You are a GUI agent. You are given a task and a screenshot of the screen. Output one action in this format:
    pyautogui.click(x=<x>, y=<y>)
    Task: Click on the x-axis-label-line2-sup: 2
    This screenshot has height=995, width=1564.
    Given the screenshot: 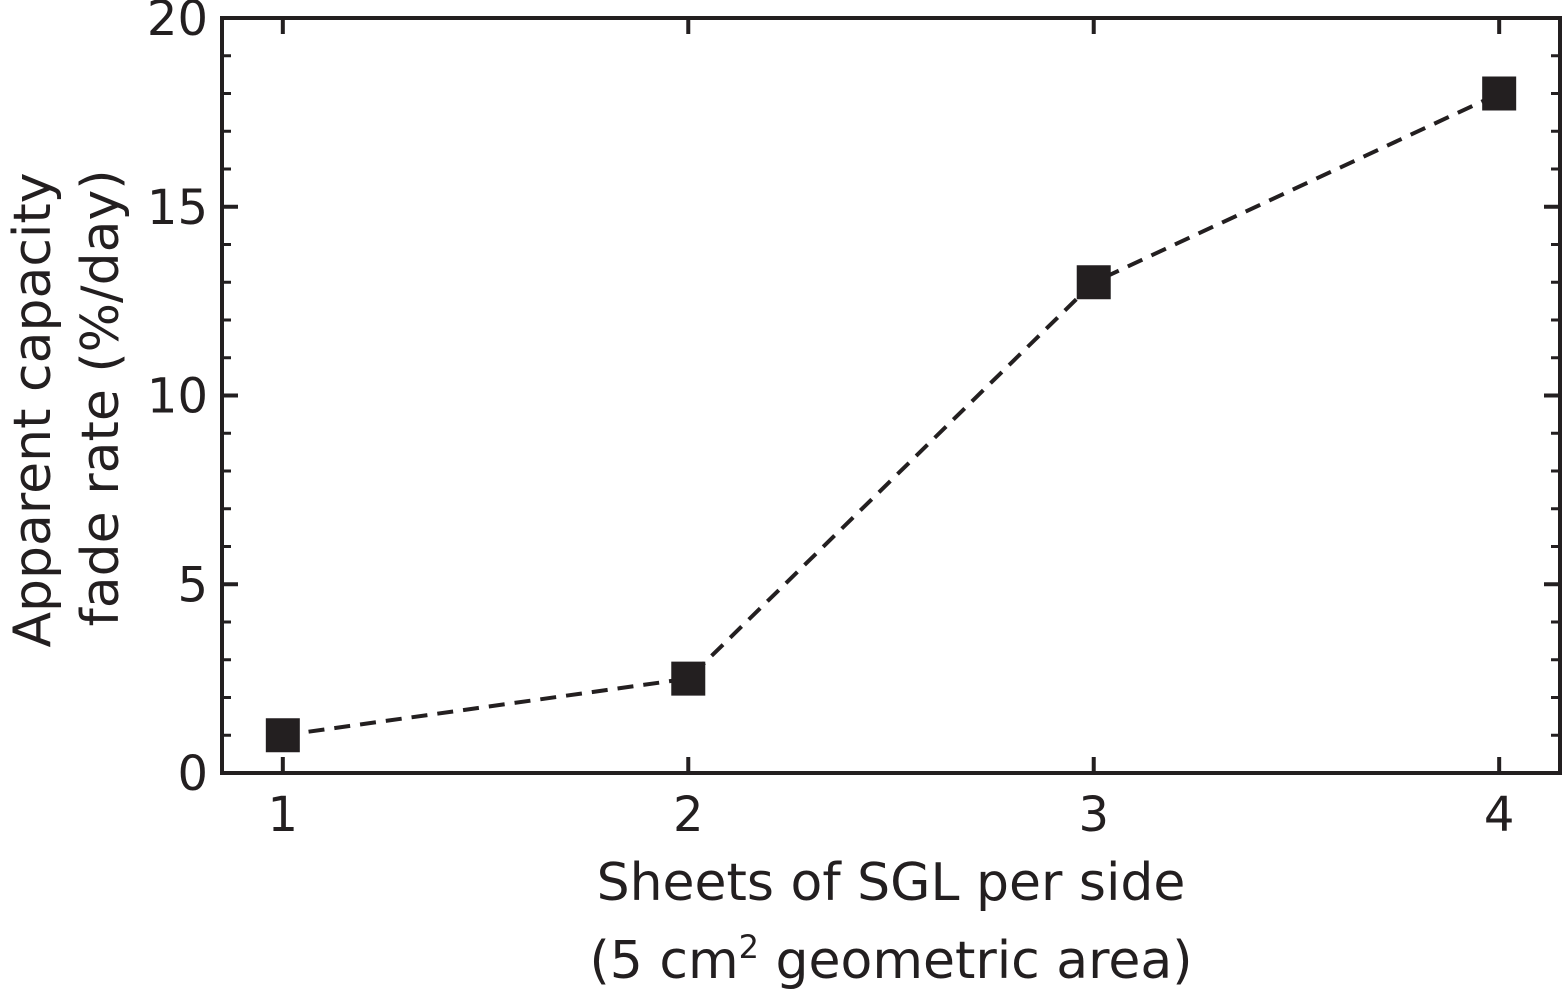 What is the action you would take?
    pyautogui.click(x=749, y=947)
    